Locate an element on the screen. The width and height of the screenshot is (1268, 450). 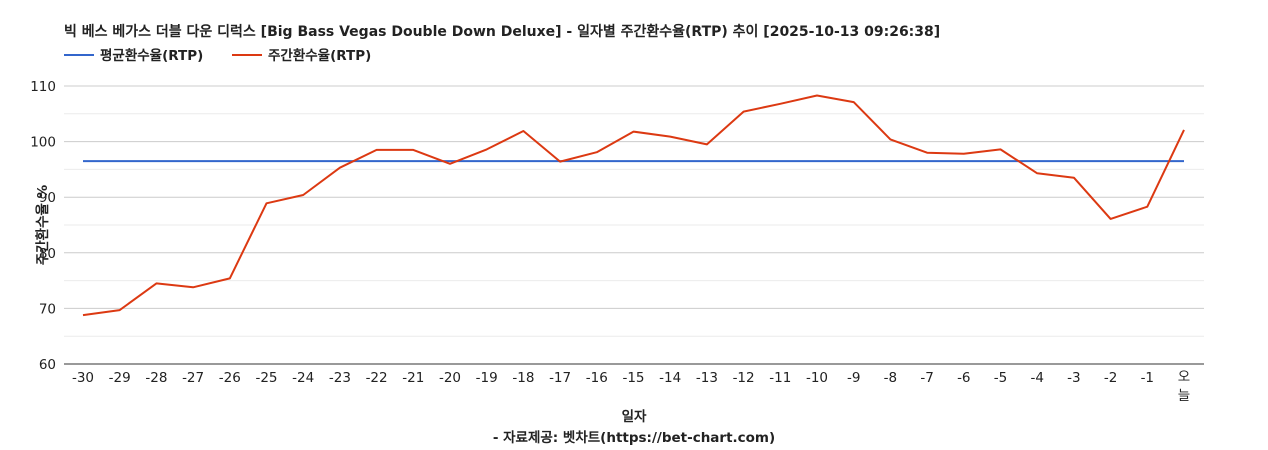
x-tick-label: -11 is located at coordinates (780, 378).